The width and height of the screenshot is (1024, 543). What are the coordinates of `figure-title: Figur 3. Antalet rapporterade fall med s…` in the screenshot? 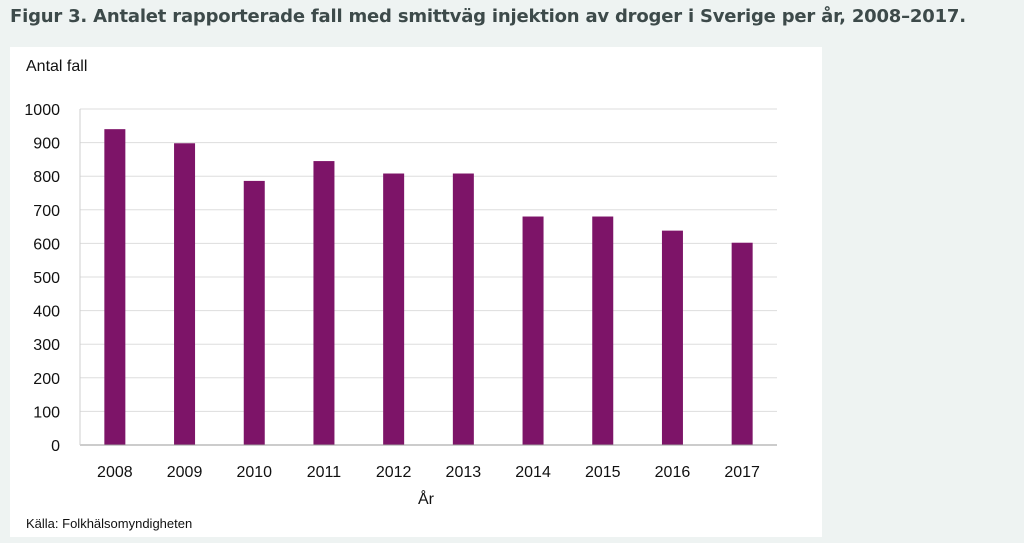 It's located at (488, 16).